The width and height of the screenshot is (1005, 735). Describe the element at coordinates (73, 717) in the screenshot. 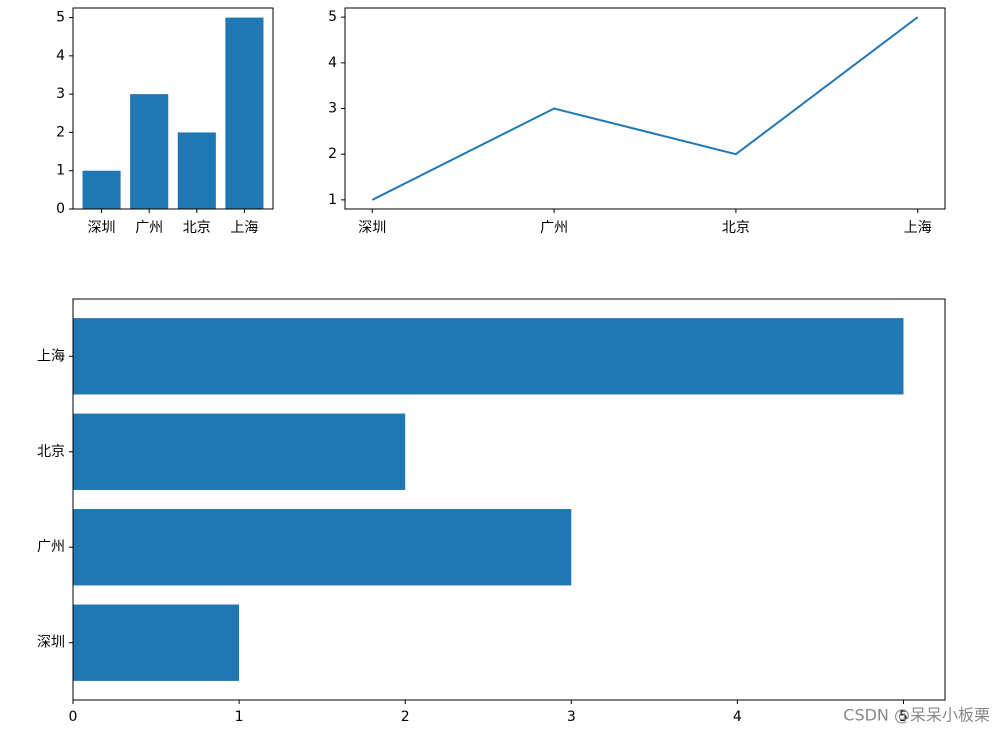

I see `x-tick-label: 0` at that location.